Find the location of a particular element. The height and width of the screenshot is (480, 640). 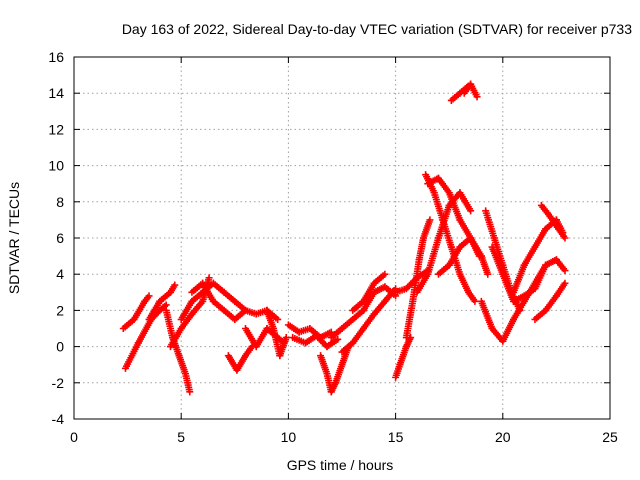

y-tick-label: 8 is located at coordinates (60, 202).